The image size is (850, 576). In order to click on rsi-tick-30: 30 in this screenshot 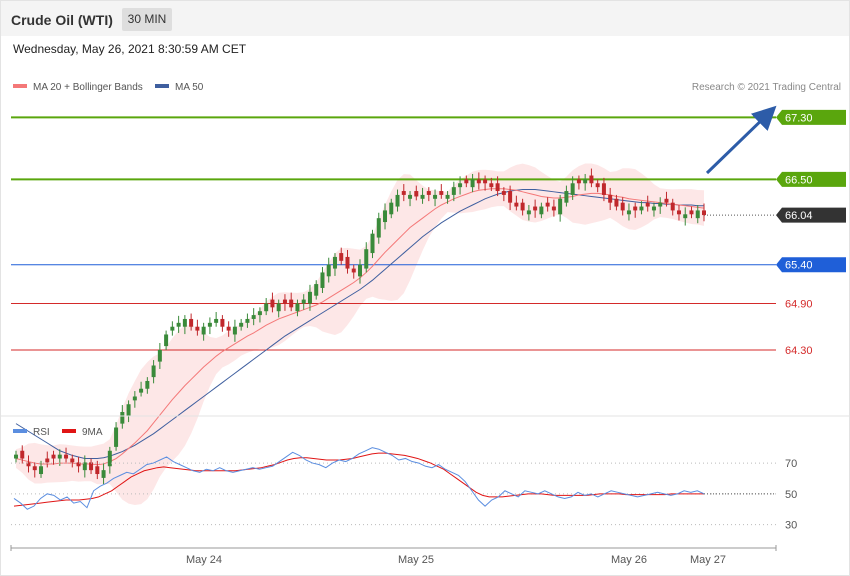, I will do `click(791, 526)`.